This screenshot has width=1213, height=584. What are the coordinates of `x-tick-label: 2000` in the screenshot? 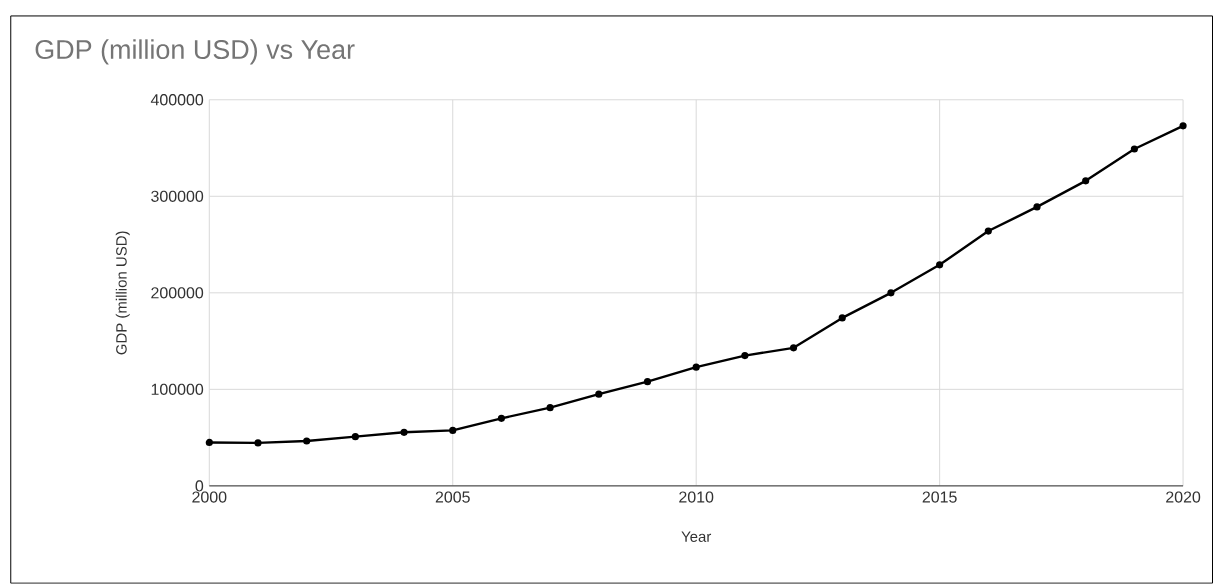 It's located at (209, 497).